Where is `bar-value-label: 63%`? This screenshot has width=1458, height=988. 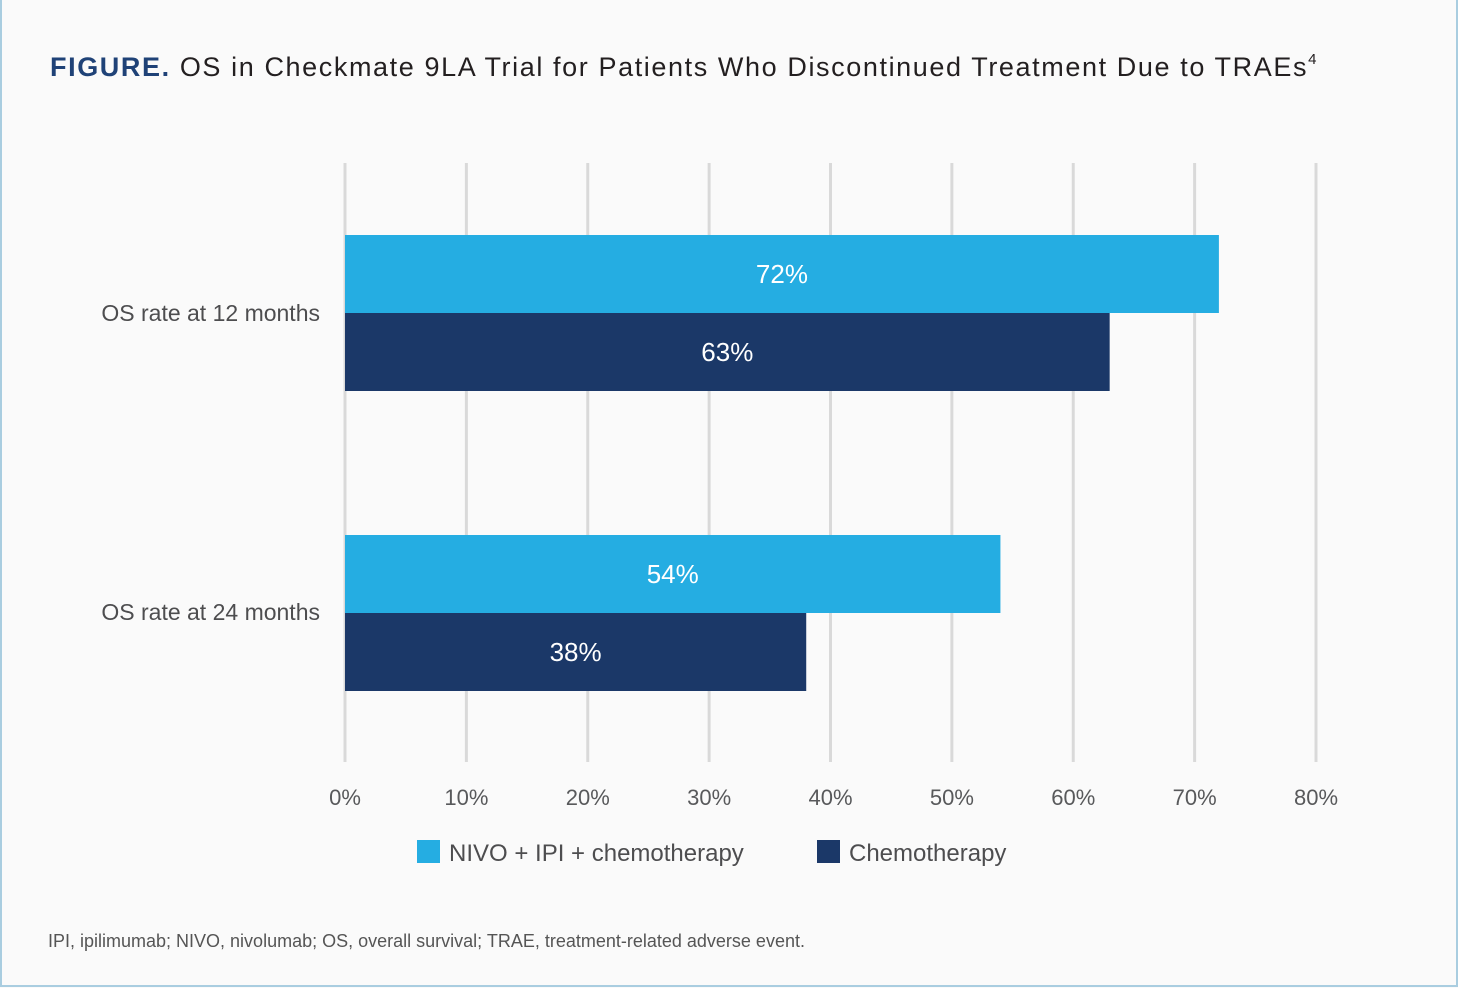
bar-value-label: 63% is located at coordinates (727, 352).